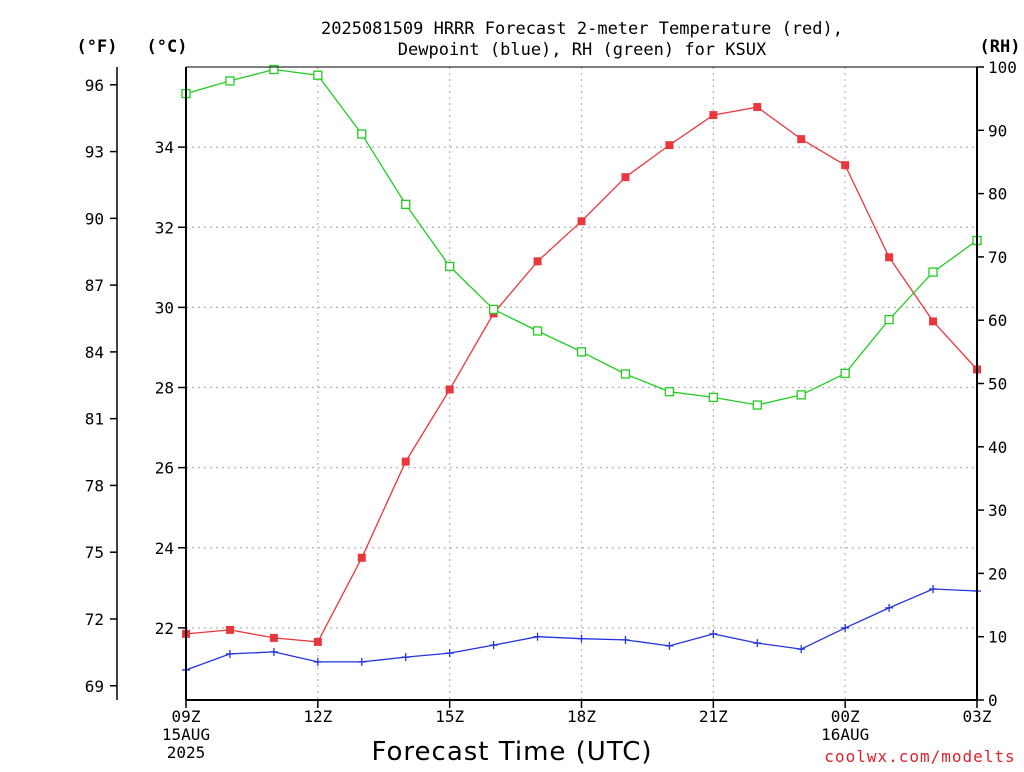 This screenshot has width=1024, height=772. What do you see at coordinates (997, 573) in the screenshot?
I see `rh-tick-label-20: 20` at bounding box center [997, 573].